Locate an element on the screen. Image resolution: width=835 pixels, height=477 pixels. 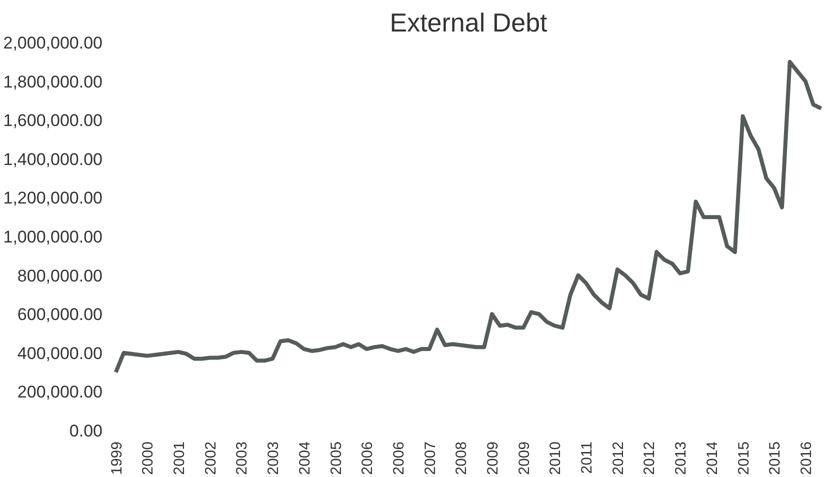
x-tick-label: 2002 is located at coordinates (211, 458).